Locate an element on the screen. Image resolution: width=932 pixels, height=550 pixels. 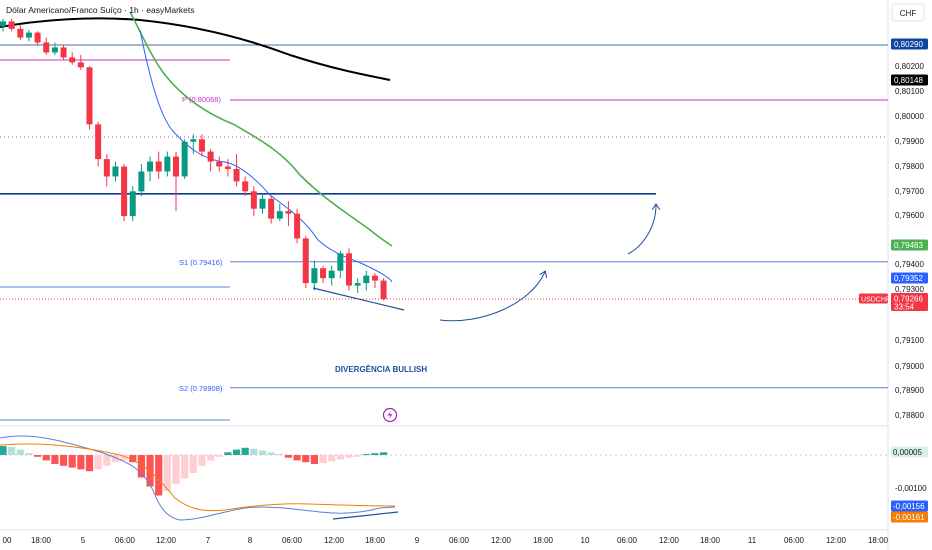
price-tag: 0,79352 is located at coordinates (909, 278).